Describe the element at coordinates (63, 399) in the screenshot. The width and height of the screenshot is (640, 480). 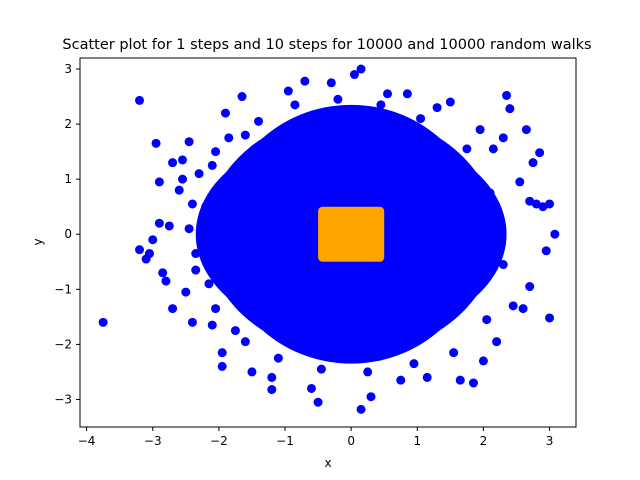
I see `y-tick-label: −3` at that location.